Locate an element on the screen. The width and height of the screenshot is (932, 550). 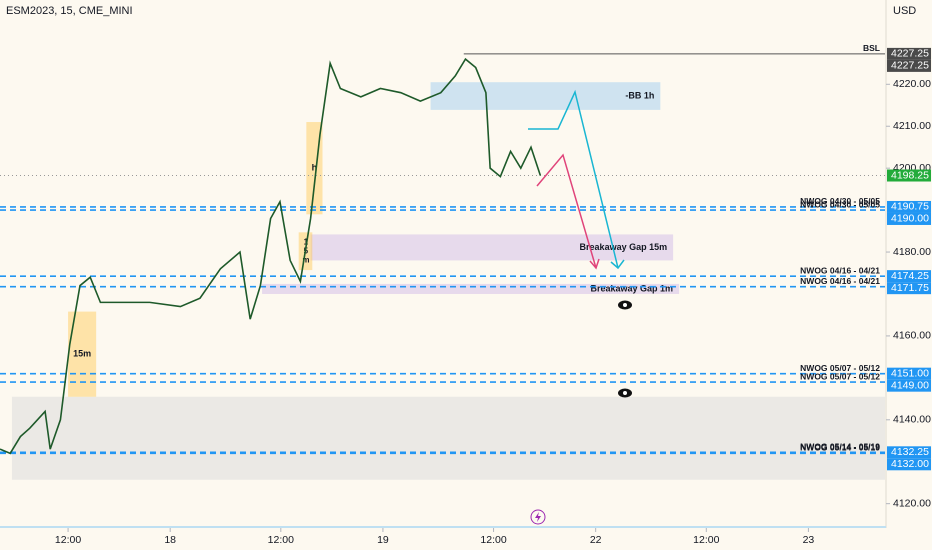
price-label: 4190.75 is located at coordinates (910, 207).